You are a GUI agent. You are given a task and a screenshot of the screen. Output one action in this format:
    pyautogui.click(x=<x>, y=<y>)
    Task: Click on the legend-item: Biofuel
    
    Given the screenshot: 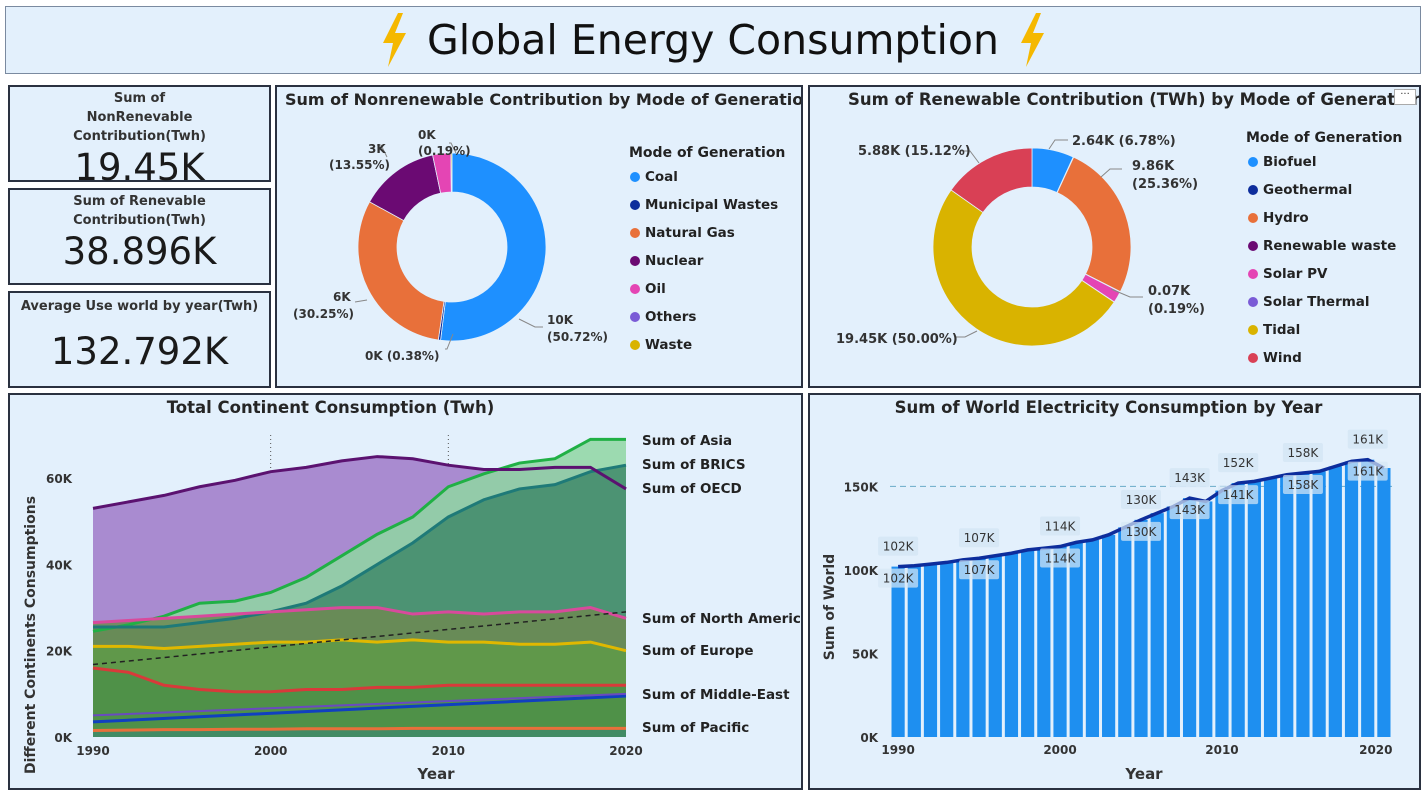 What is the action you would take?
    pyautogui.click(x=1289, y=162)
    